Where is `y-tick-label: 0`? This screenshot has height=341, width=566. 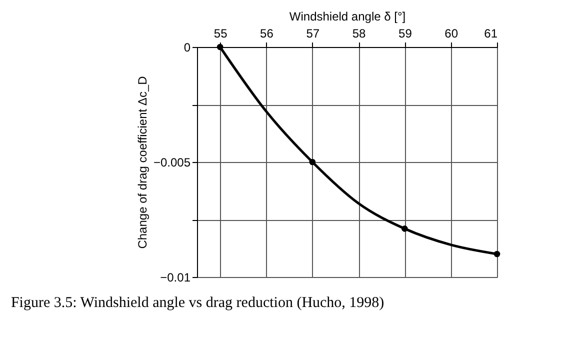 y-tick-label: 0 is located at coordinates (187, 47).